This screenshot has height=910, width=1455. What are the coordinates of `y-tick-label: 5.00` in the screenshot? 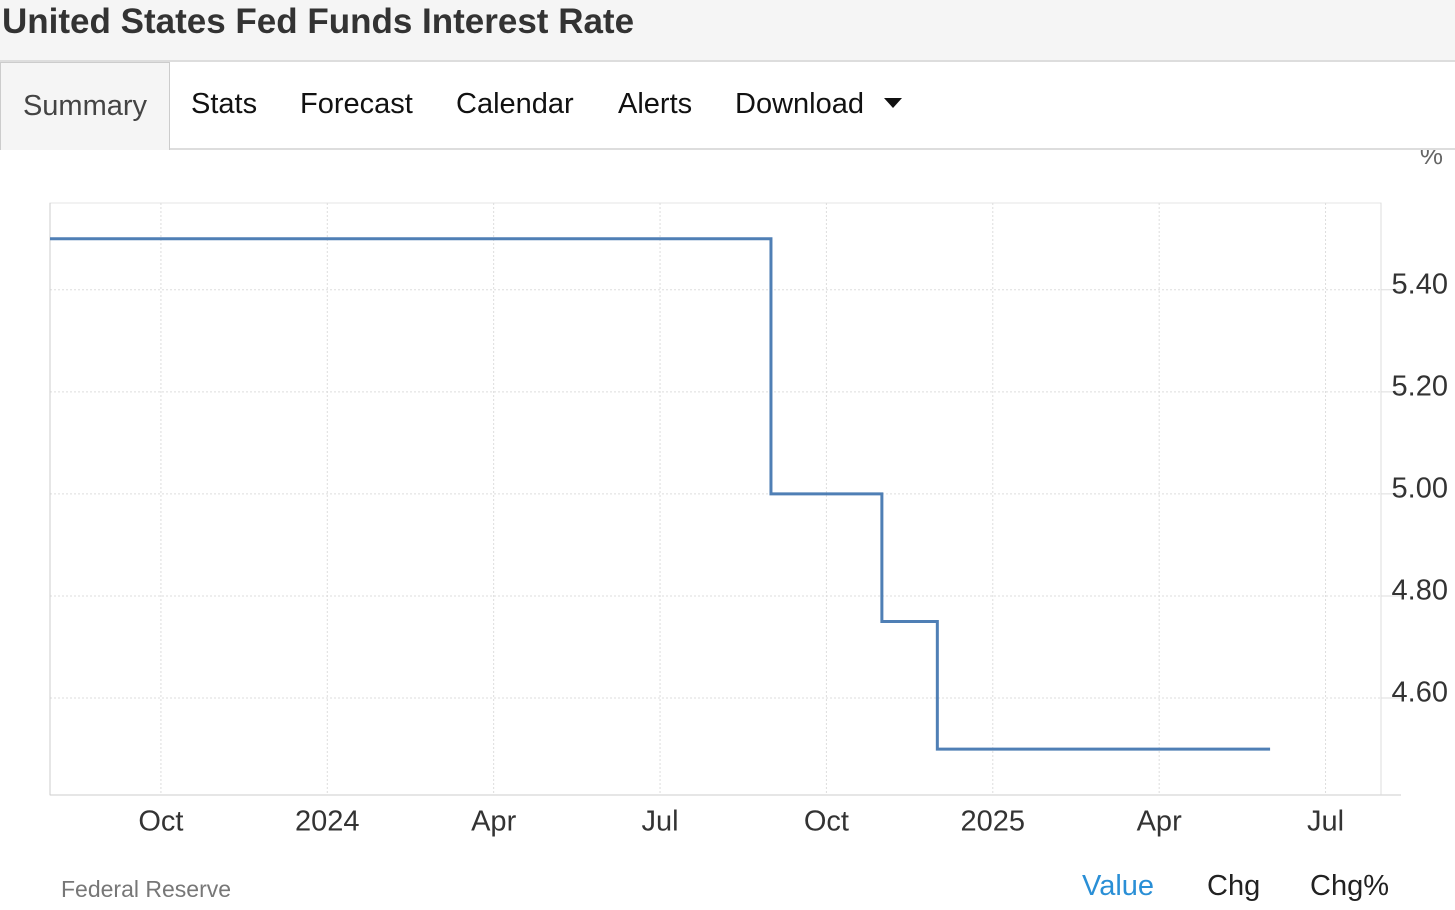 It's located at (1420, 489).